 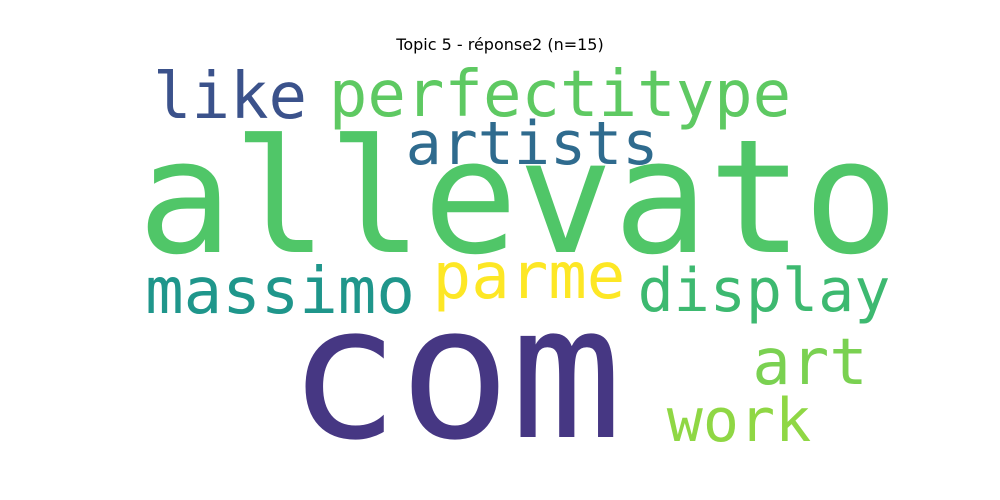 What do you see at coordinates (529, 277) in the screenshot?
I see `word-parme: parme` at bounding box center [529, 277].